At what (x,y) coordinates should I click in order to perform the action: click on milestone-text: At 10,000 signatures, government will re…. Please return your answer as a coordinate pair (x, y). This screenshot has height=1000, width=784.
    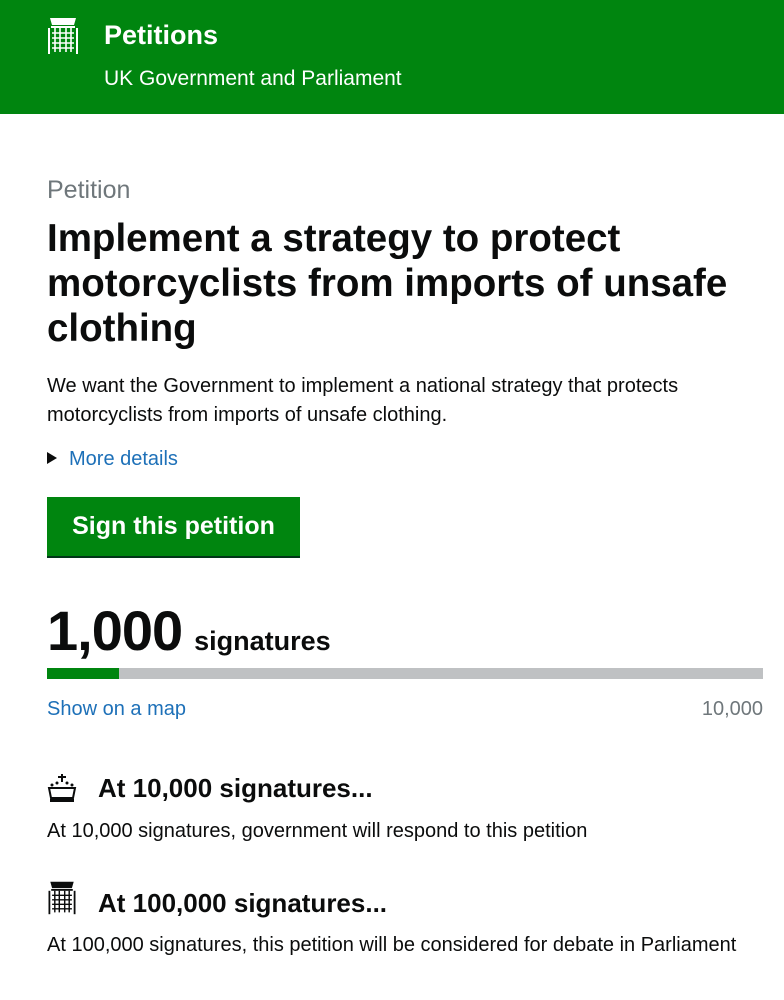
    Looking at the image, I should click on (317, 831).